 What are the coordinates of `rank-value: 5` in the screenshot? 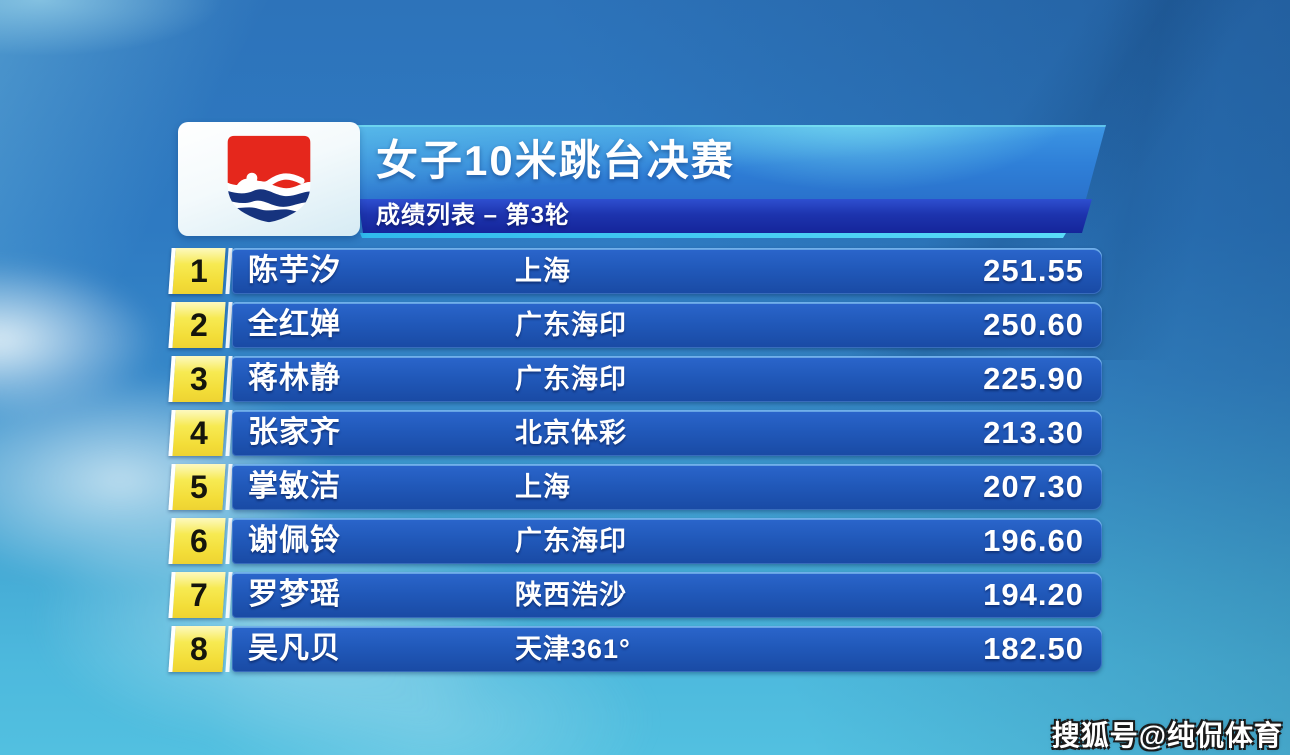 It's located at (199, 486).